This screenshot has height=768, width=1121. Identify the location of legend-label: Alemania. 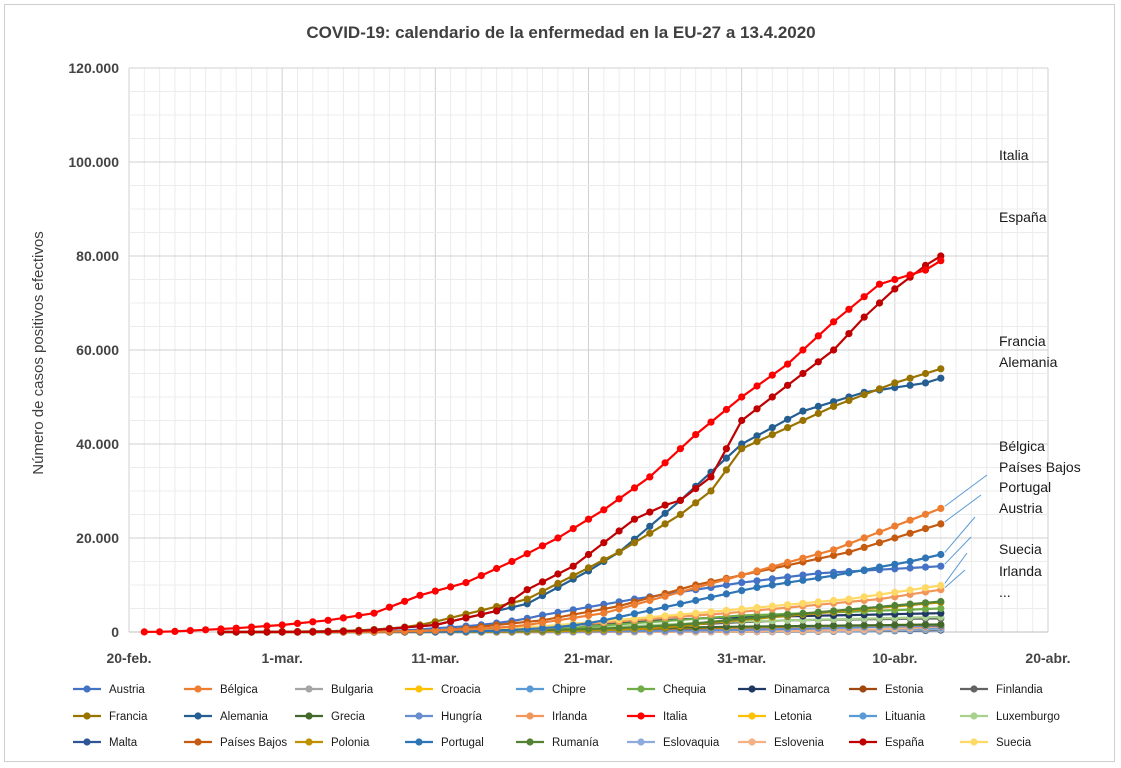
(244, 717).